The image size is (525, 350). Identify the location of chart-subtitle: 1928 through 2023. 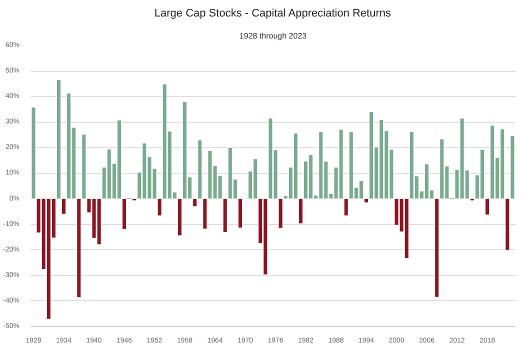
(273, 36).